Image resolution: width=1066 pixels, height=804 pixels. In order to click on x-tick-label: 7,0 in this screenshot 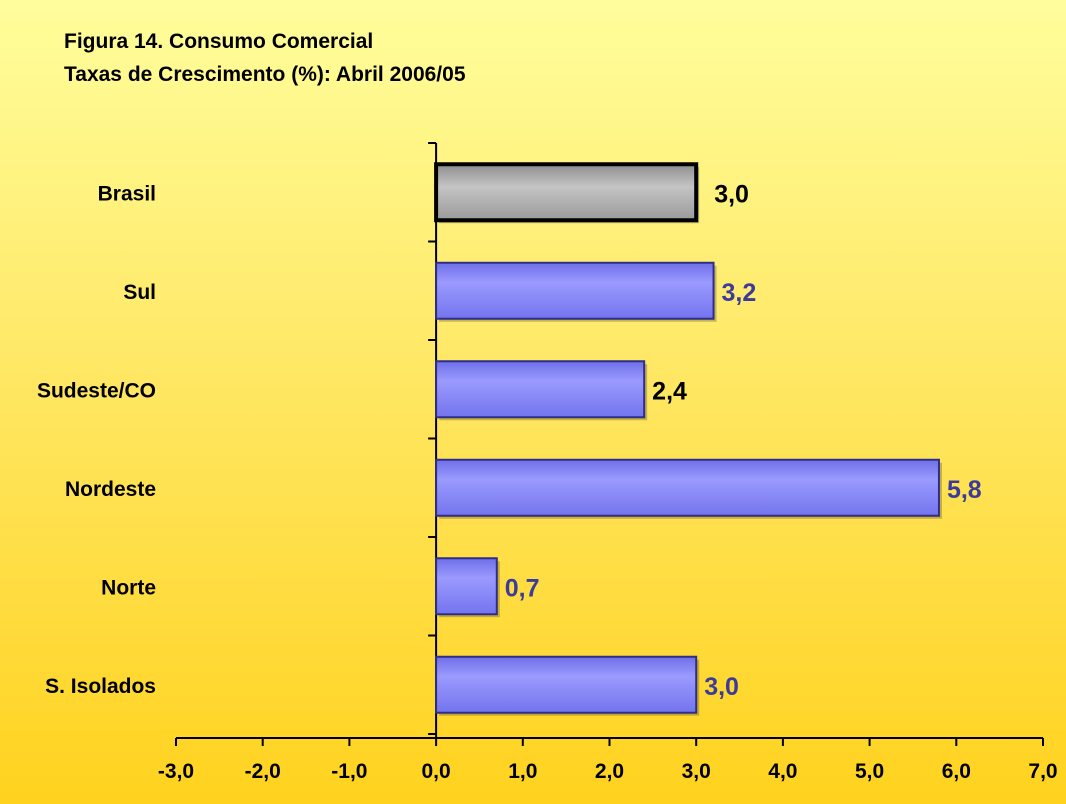, I will do `click(1042, 771)`.